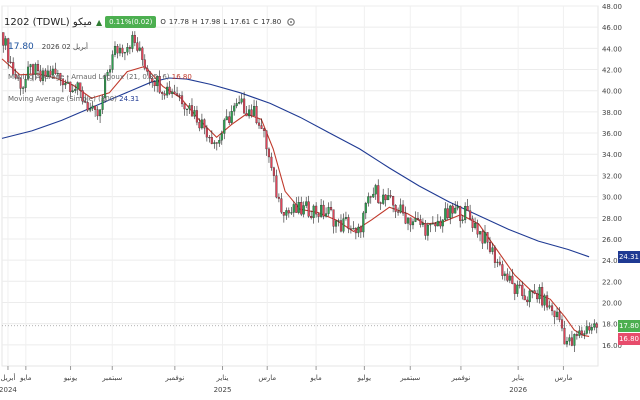 The height and width of the screenshot is (400, 640). What do you see at coordinates (99, 22) in the screenshot?
I see `up-arrow-icon: ▲` at bounding box center [99, 22].